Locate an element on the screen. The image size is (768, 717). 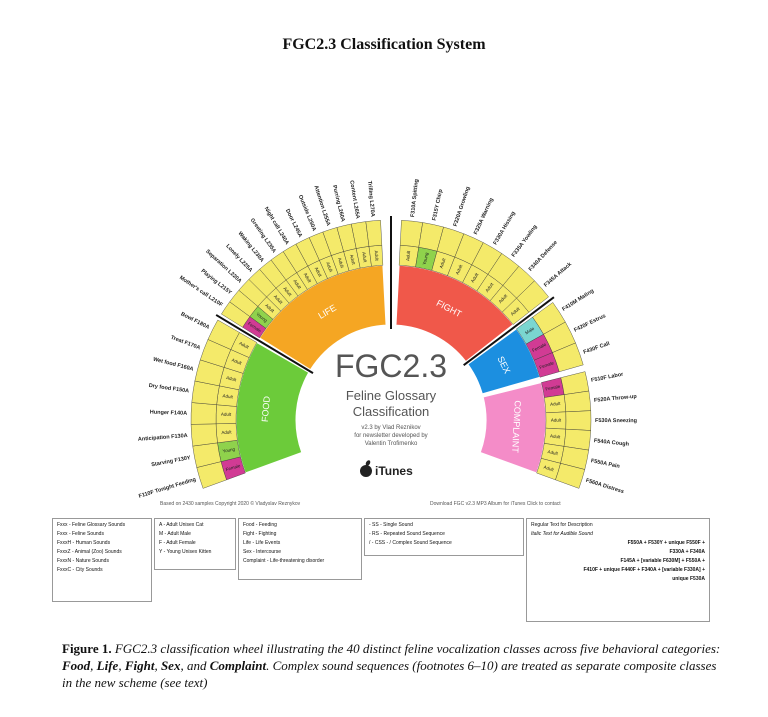
legend-item: A - Adult Unisex Cat is located at coordinates (181, 525).